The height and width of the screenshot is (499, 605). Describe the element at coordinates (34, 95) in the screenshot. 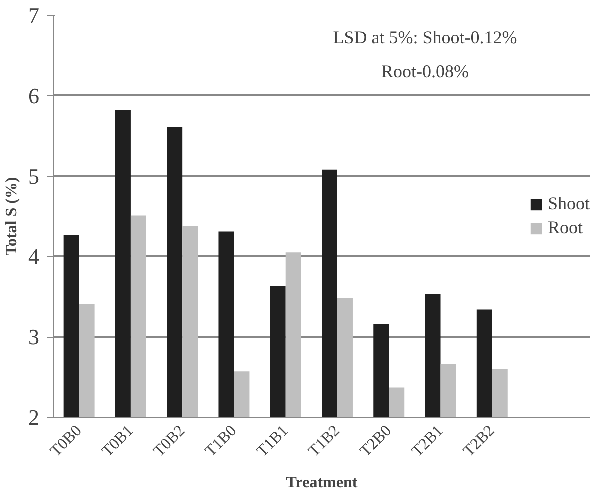

I see `y-tick-label: 6` at that location.